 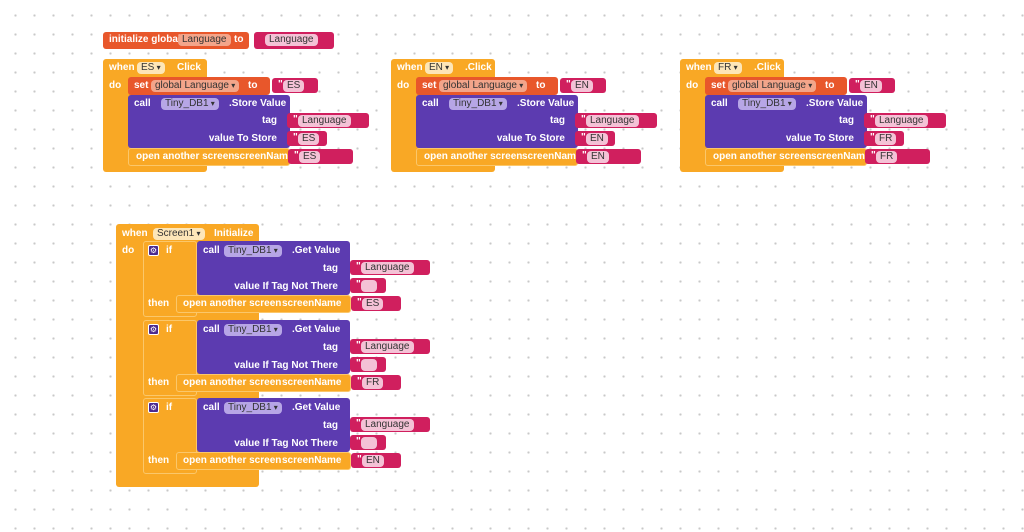 What do you see at coordinates (242, 138) in the screenshot?
I see `value-to-store-label: value To Store` at bounding box center [242, 138].